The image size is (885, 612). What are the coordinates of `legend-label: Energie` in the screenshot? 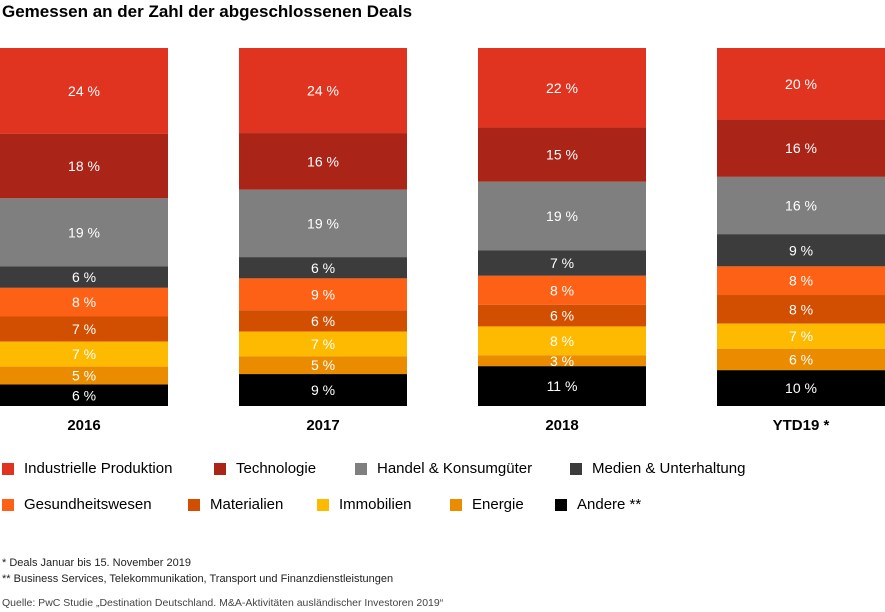 It's located at (498, 504).